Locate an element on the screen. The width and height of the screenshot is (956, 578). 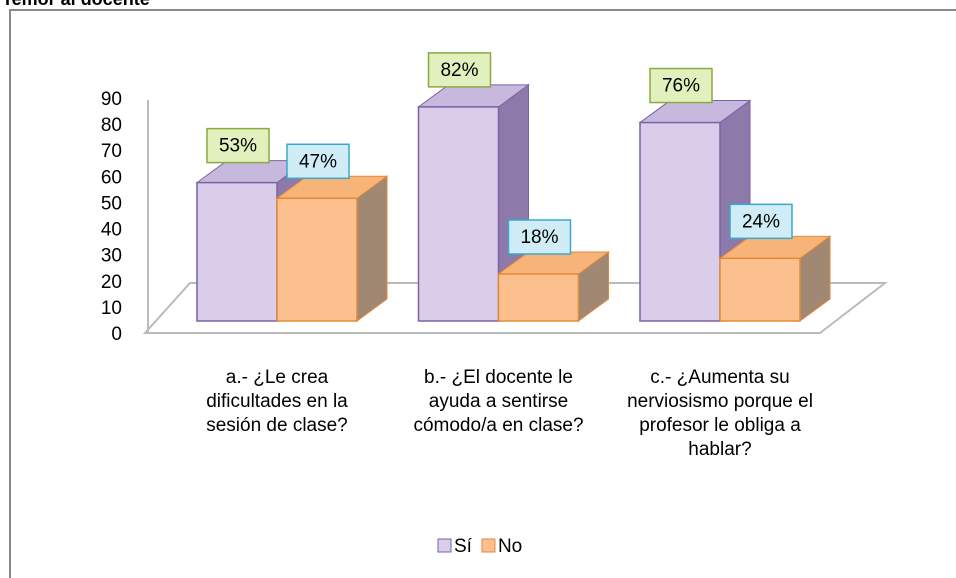
value-label: 76% is located at coordinates (681, 86).